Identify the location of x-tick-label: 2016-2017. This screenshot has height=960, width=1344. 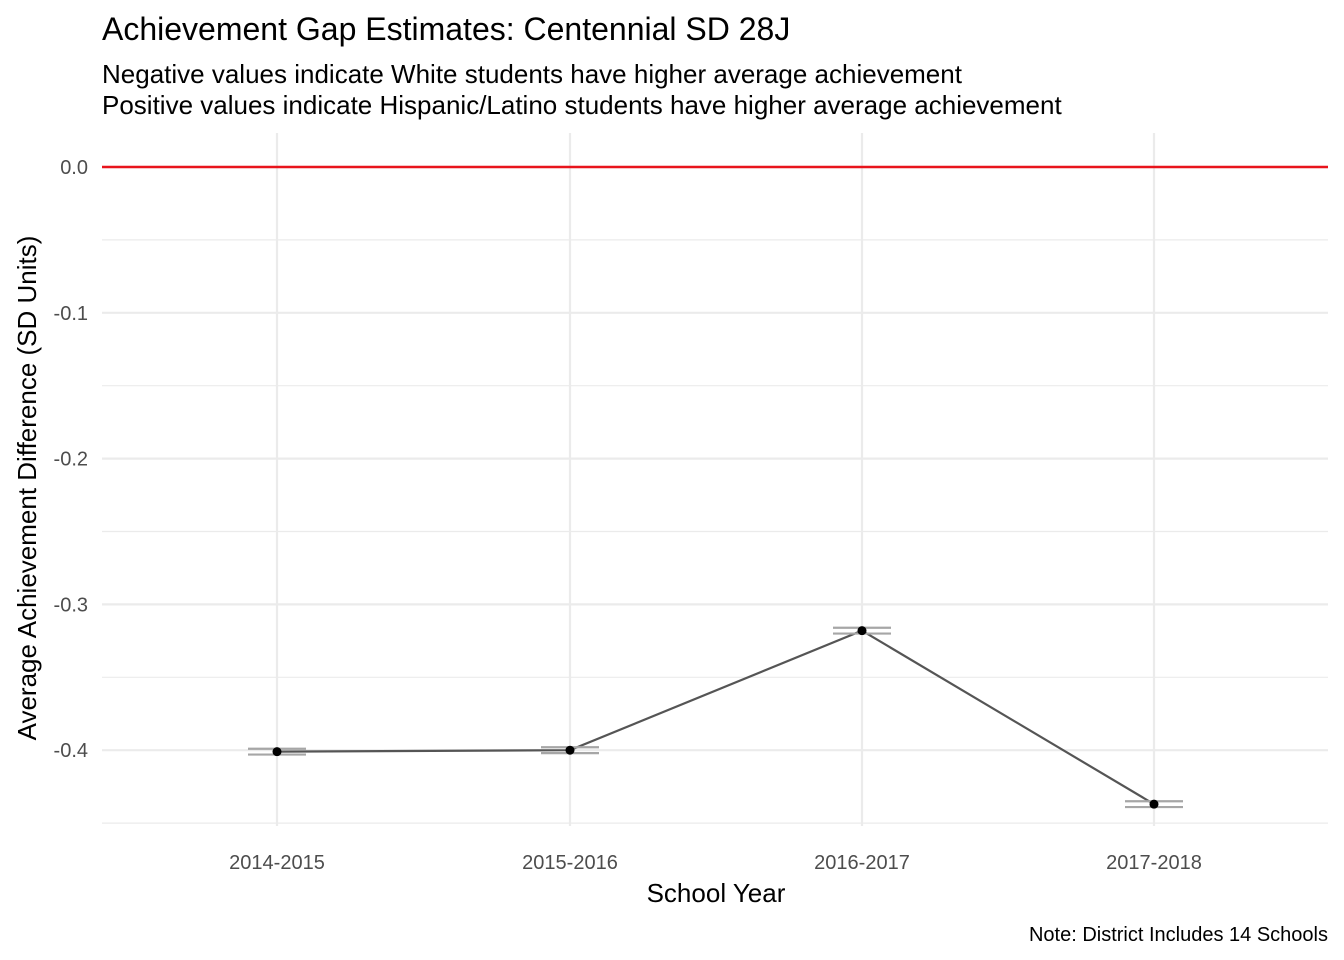
(862, 863).